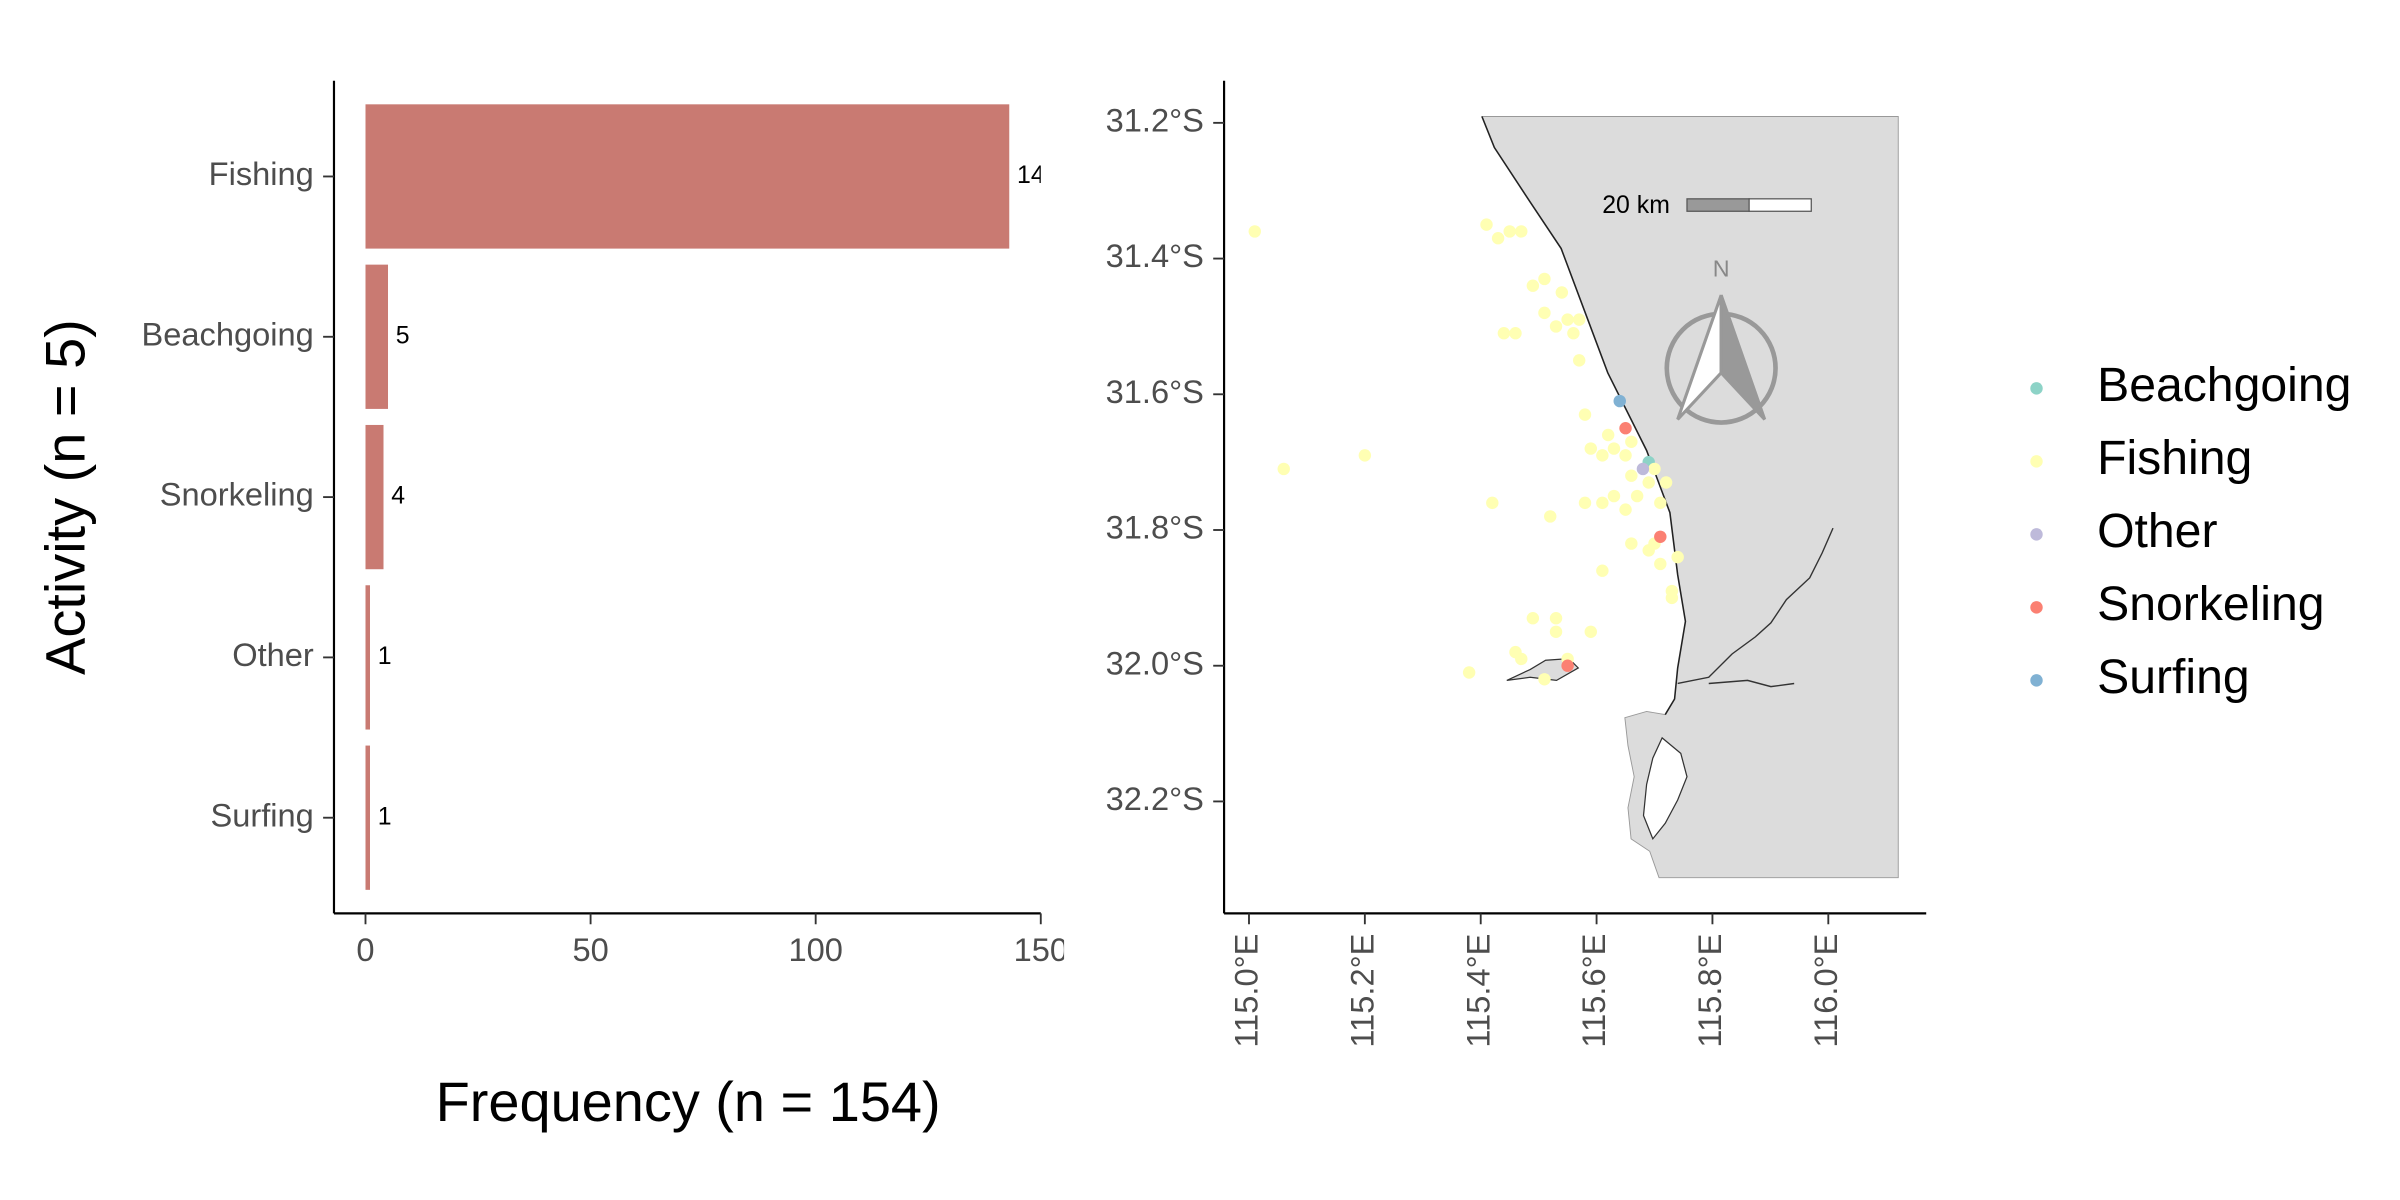 This screenshot has width=2400, height=1200. What do you see at coordinates (1709, 991) in the screenshot?
I see `x-tick-label: 115.8°E` at bounding box center [1709, 991].